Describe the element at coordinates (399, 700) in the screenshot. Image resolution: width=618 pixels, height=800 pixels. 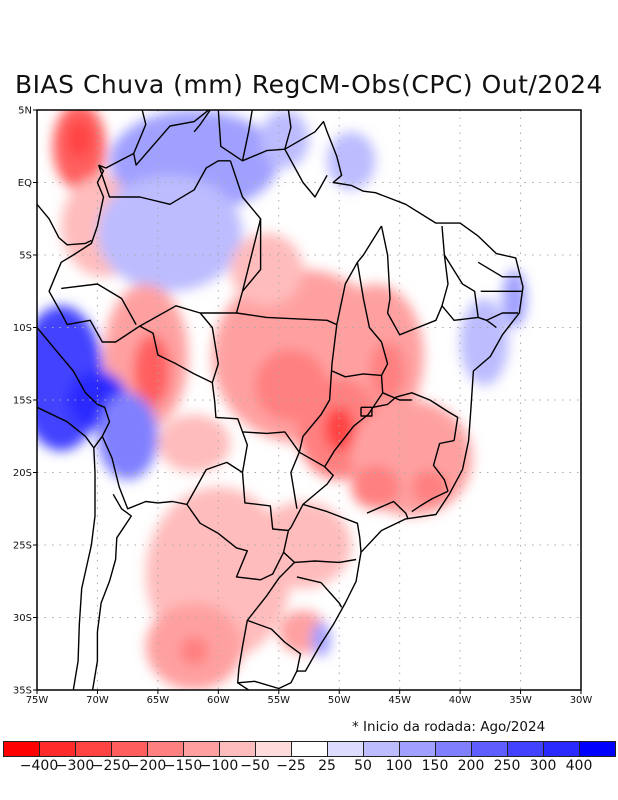
I see `lon-tick-label: 45W` at that location.